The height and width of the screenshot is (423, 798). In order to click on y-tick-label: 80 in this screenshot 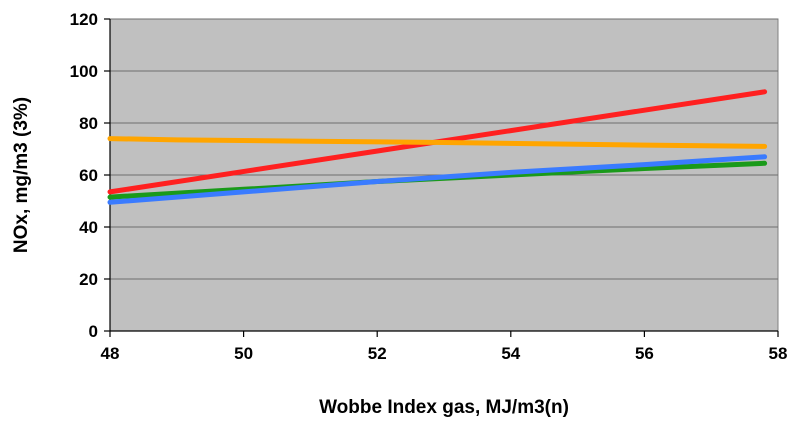, I will do `click(88, 123)`.